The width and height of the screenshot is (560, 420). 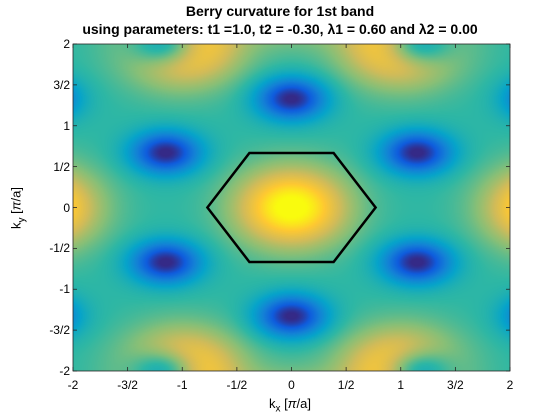 What do you see at coordinates (127, 385) in the screenshot?
I see `x-tick-label: -3/2` at bounding box center [127, 385].